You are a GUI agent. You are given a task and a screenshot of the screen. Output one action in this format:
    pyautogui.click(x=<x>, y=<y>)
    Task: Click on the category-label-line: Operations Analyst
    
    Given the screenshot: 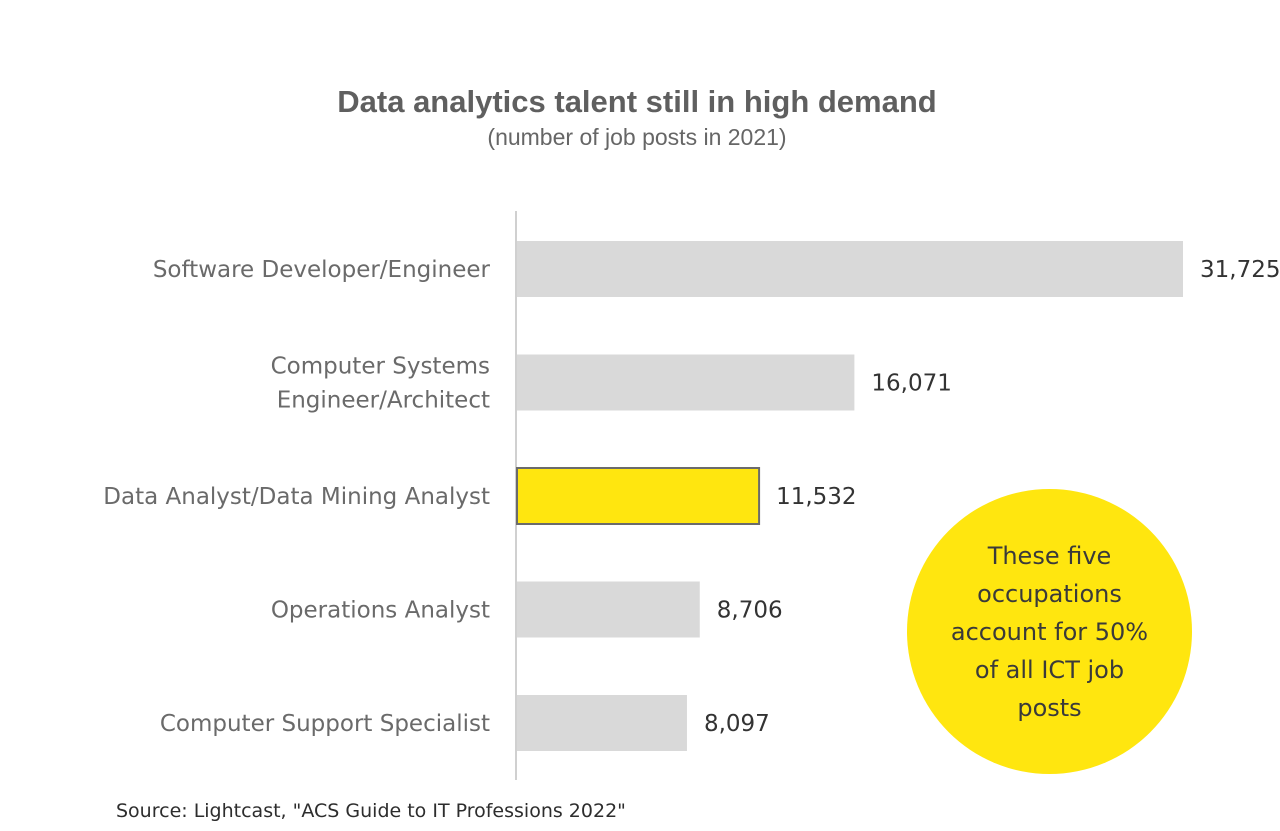 What is the action you would take?
    pyautogui.click(x=380, y=611)
    